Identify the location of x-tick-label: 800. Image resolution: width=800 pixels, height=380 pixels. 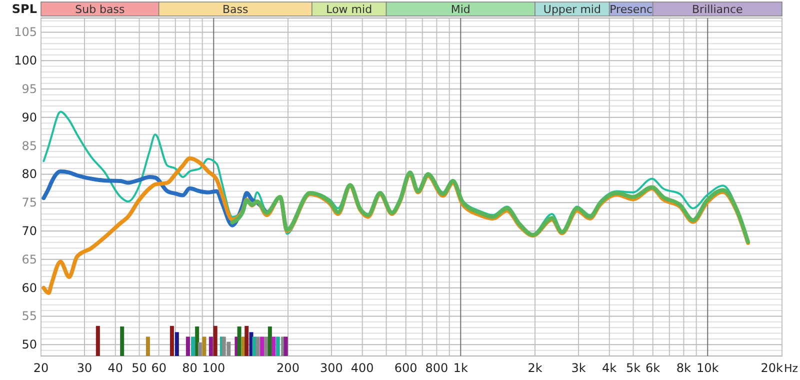
(436, 368).